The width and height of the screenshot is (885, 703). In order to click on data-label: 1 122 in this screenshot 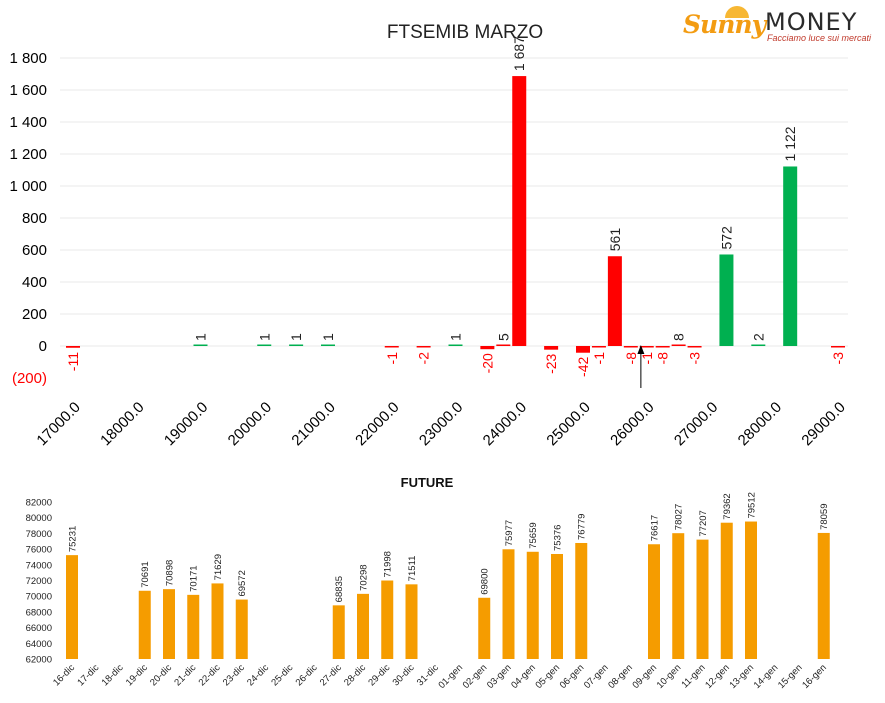, I will do `click(790, 143)`.